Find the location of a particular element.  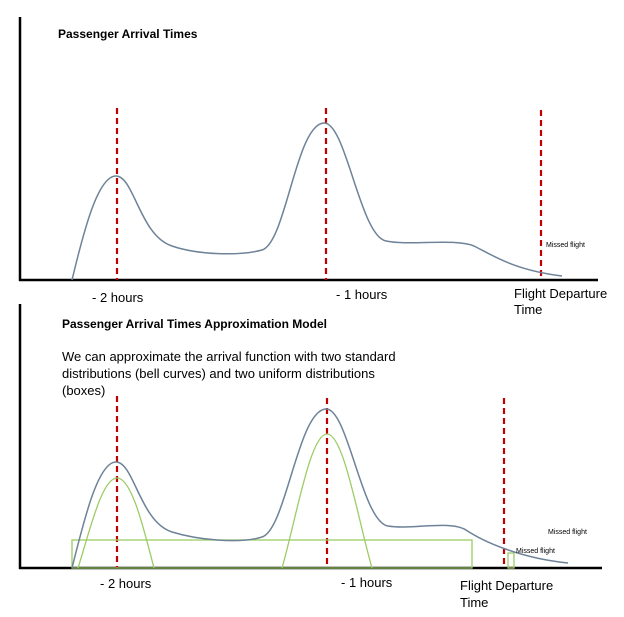

top-label-departure-line1: Flight Departure is located at coordinates (560, 293).